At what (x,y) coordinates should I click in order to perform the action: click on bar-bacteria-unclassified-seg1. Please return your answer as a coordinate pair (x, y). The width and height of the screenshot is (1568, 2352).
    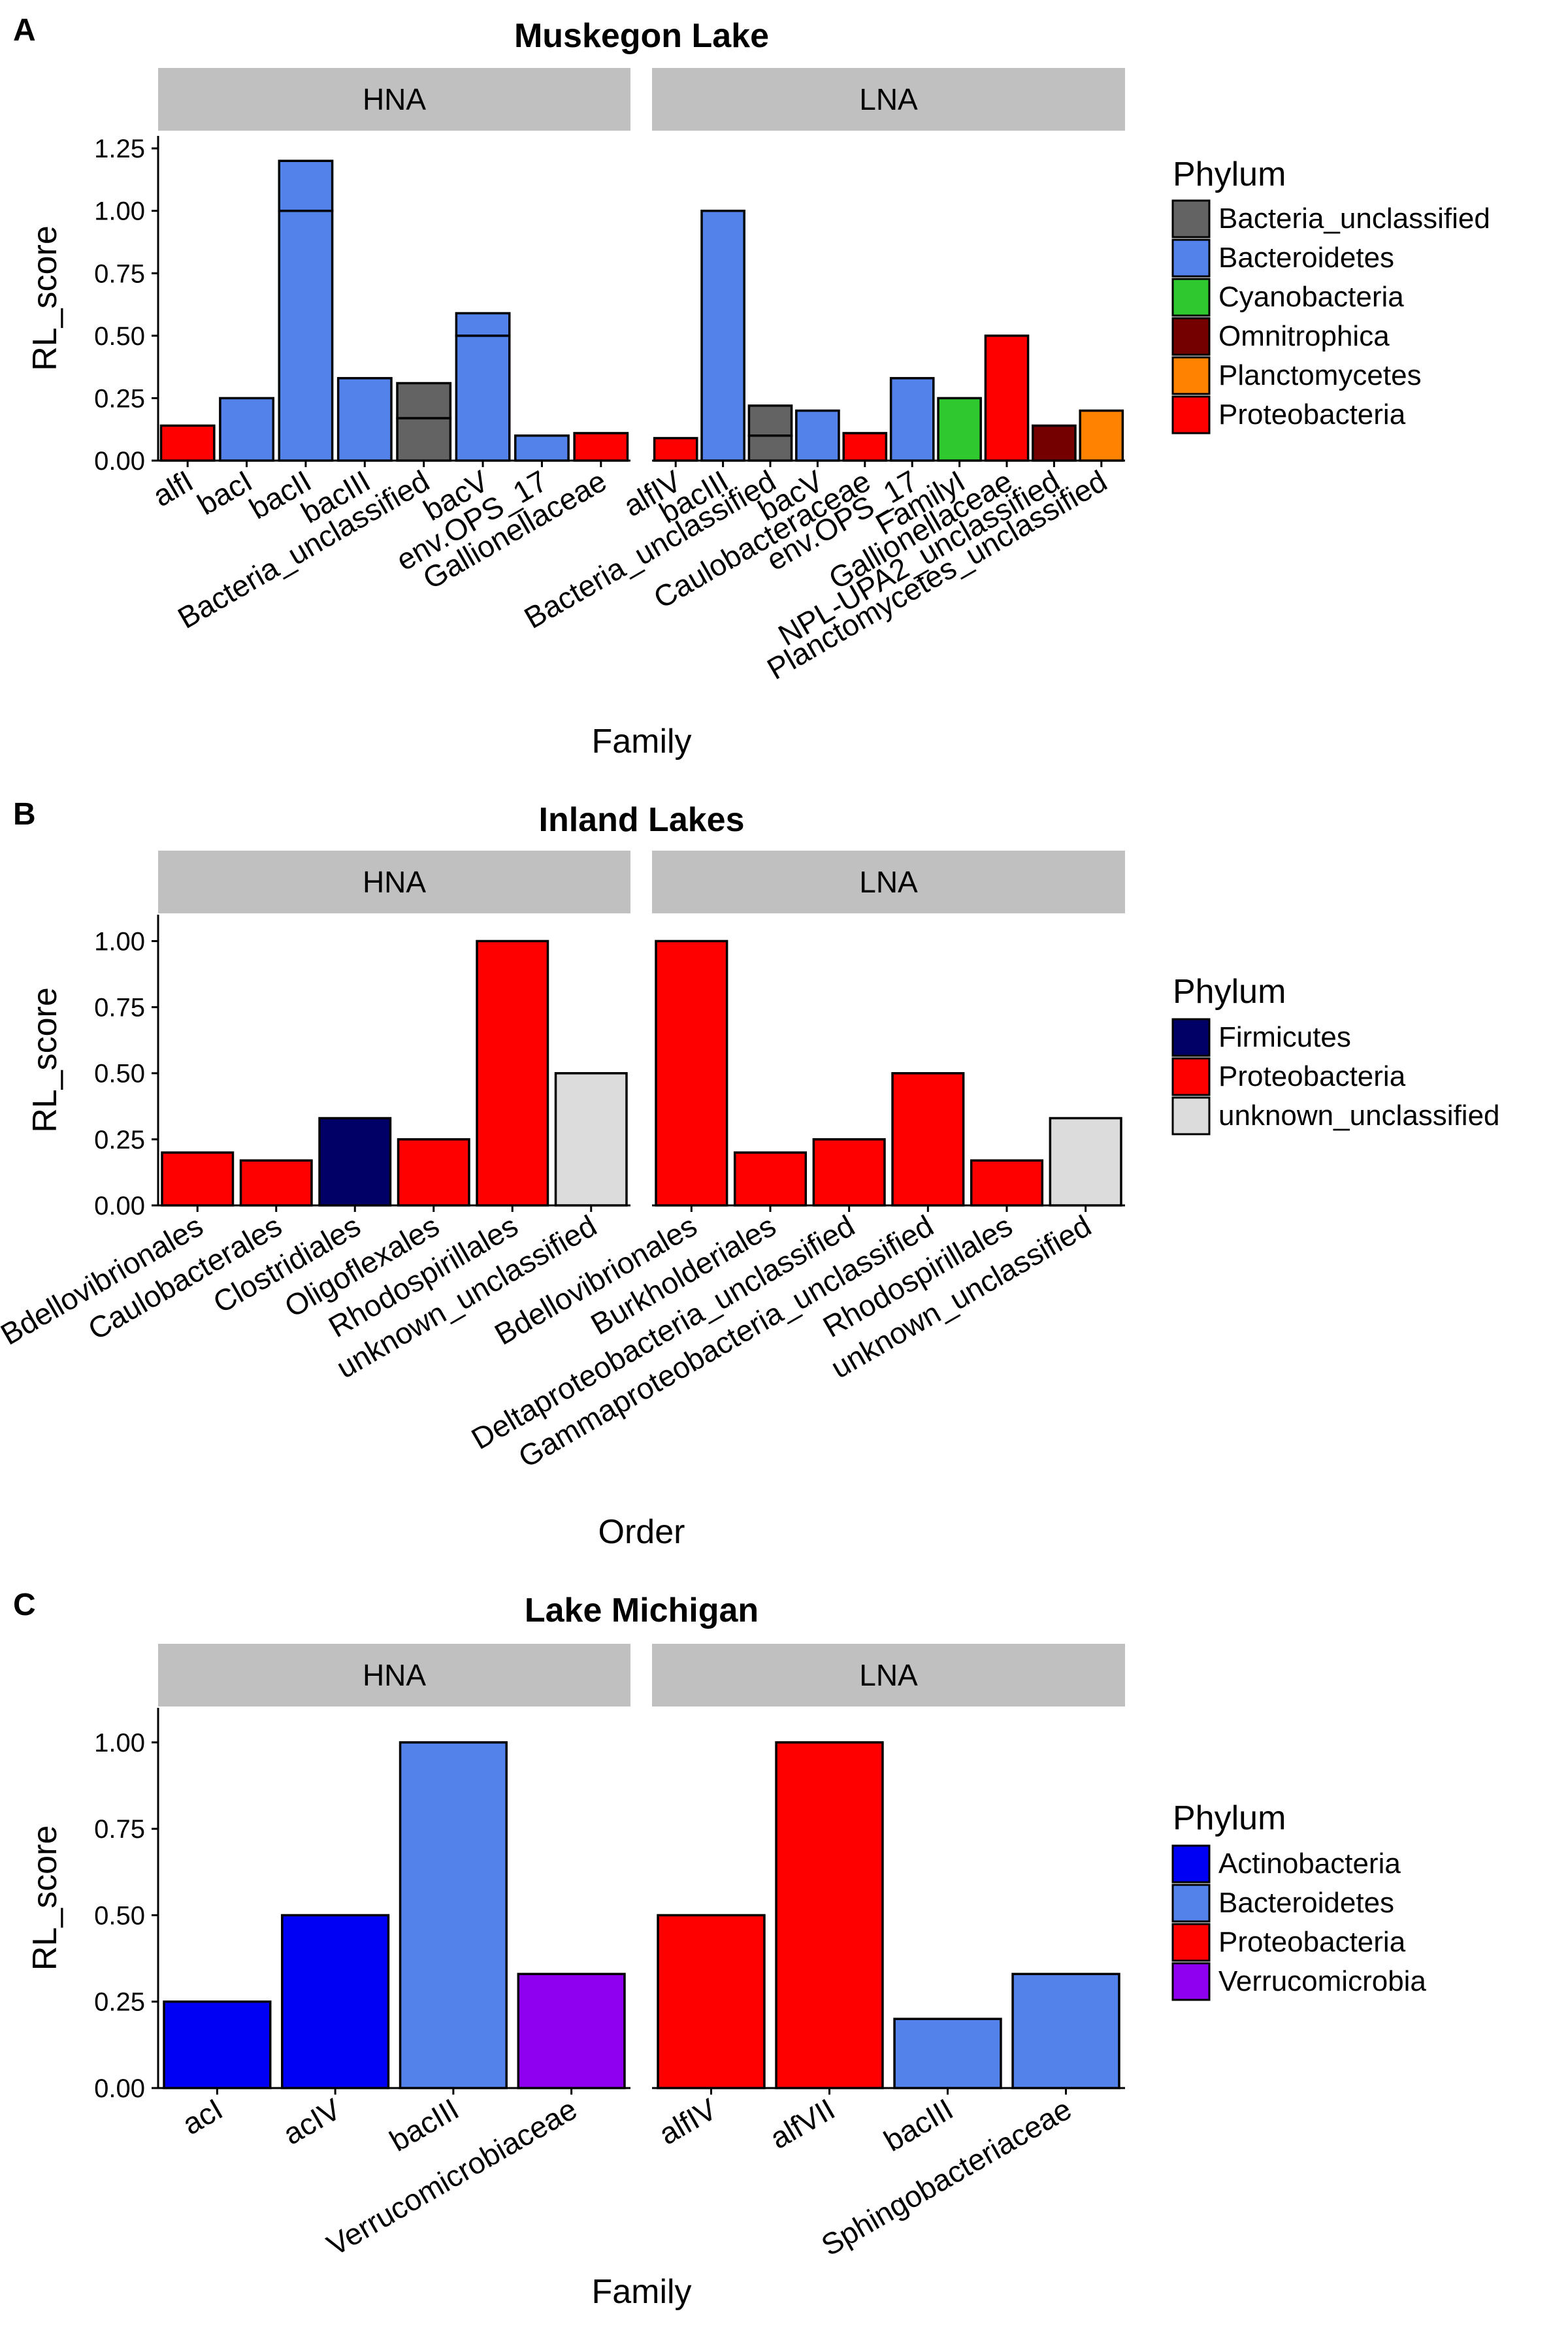
    Looking at the image, I should click on (770, 420).